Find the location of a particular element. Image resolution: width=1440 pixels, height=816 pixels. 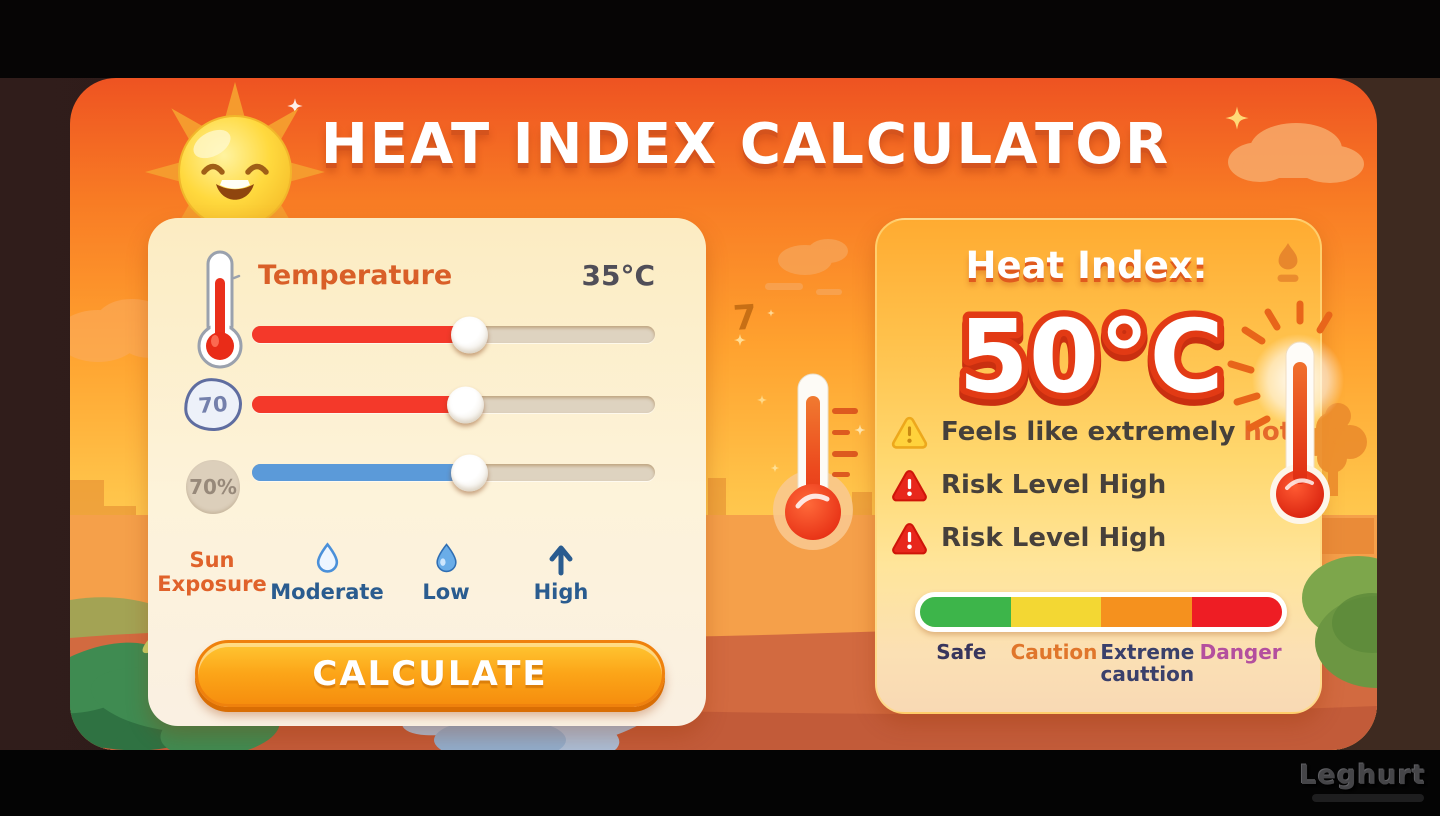

risk-scale-bar is located at coordinates (1101, 612).